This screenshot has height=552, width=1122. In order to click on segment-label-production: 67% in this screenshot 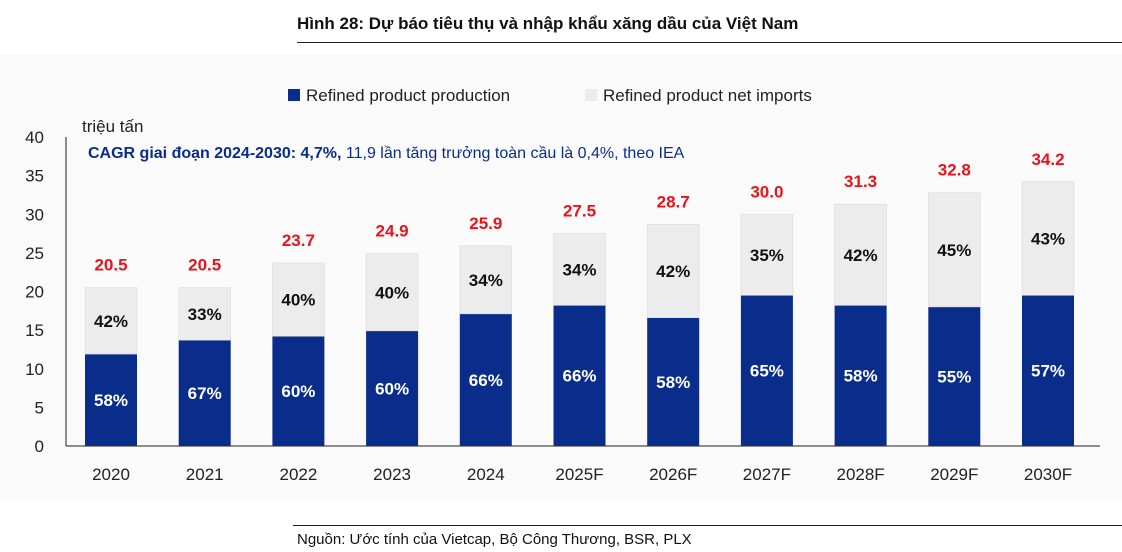, I will do `click(205, 393)`.